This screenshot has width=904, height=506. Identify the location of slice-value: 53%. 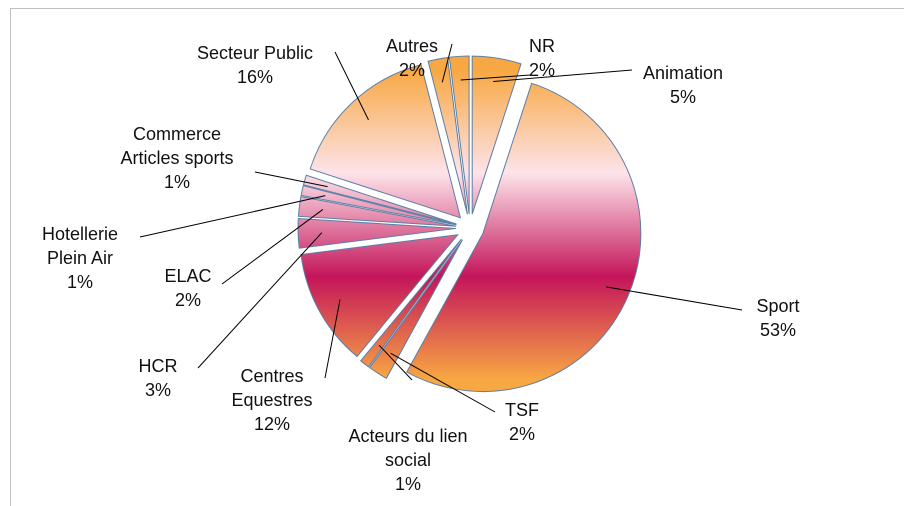
(778, 330).